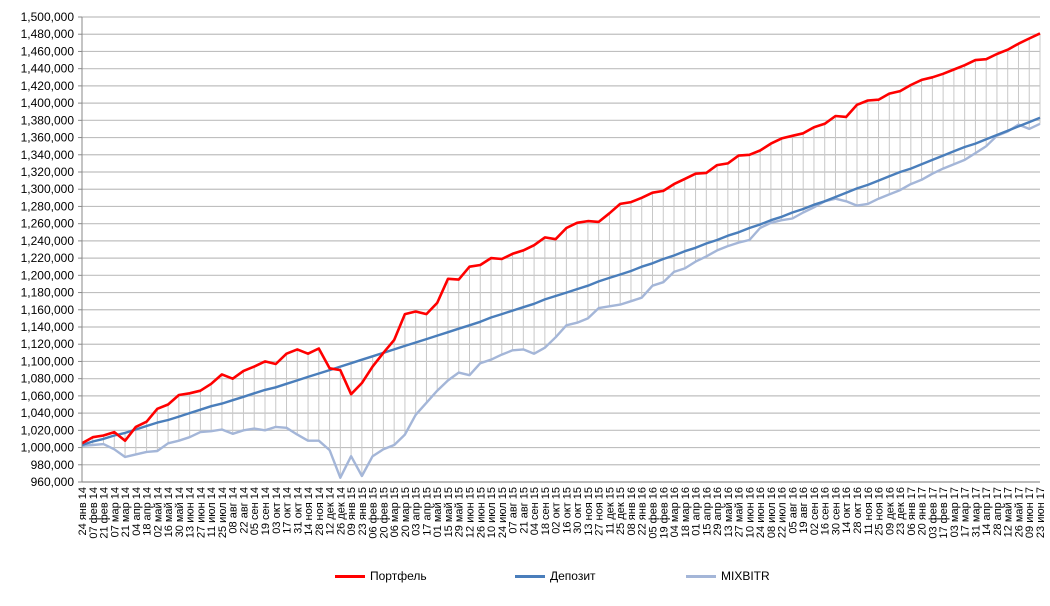  Describe the element at coordinates (384, 513) in the screenshot. I see `x-tick-label: 20 фев 15` at that location.